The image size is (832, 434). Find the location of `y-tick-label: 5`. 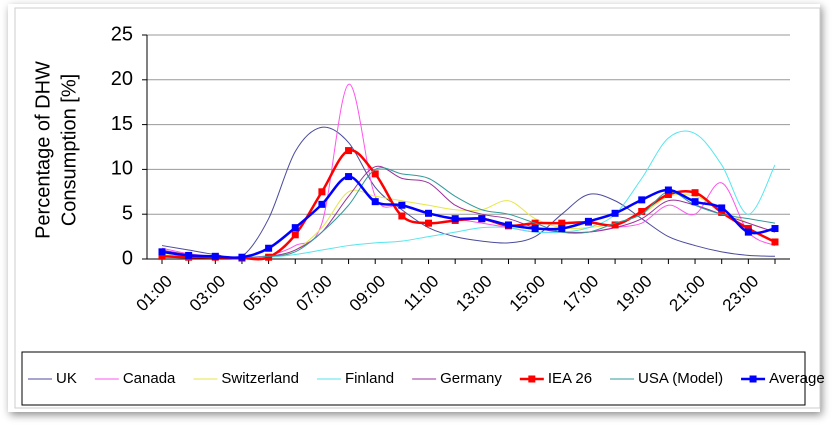

y-tick-label: 5 is located at coordinates (127, 213).